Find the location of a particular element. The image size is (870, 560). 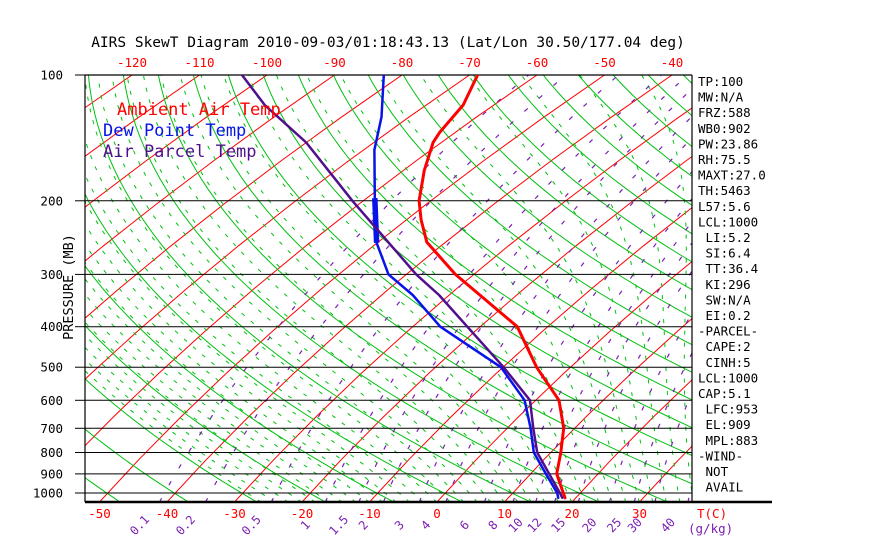

top-temp-label: -90 is located at coordinates (334, 62).